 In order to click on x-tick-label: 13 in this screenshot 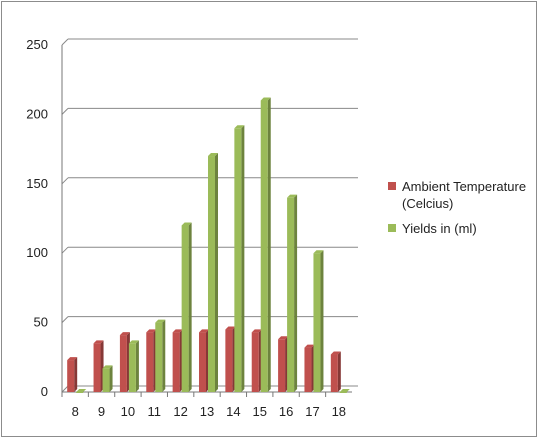, I will do `click(207, 411)`.